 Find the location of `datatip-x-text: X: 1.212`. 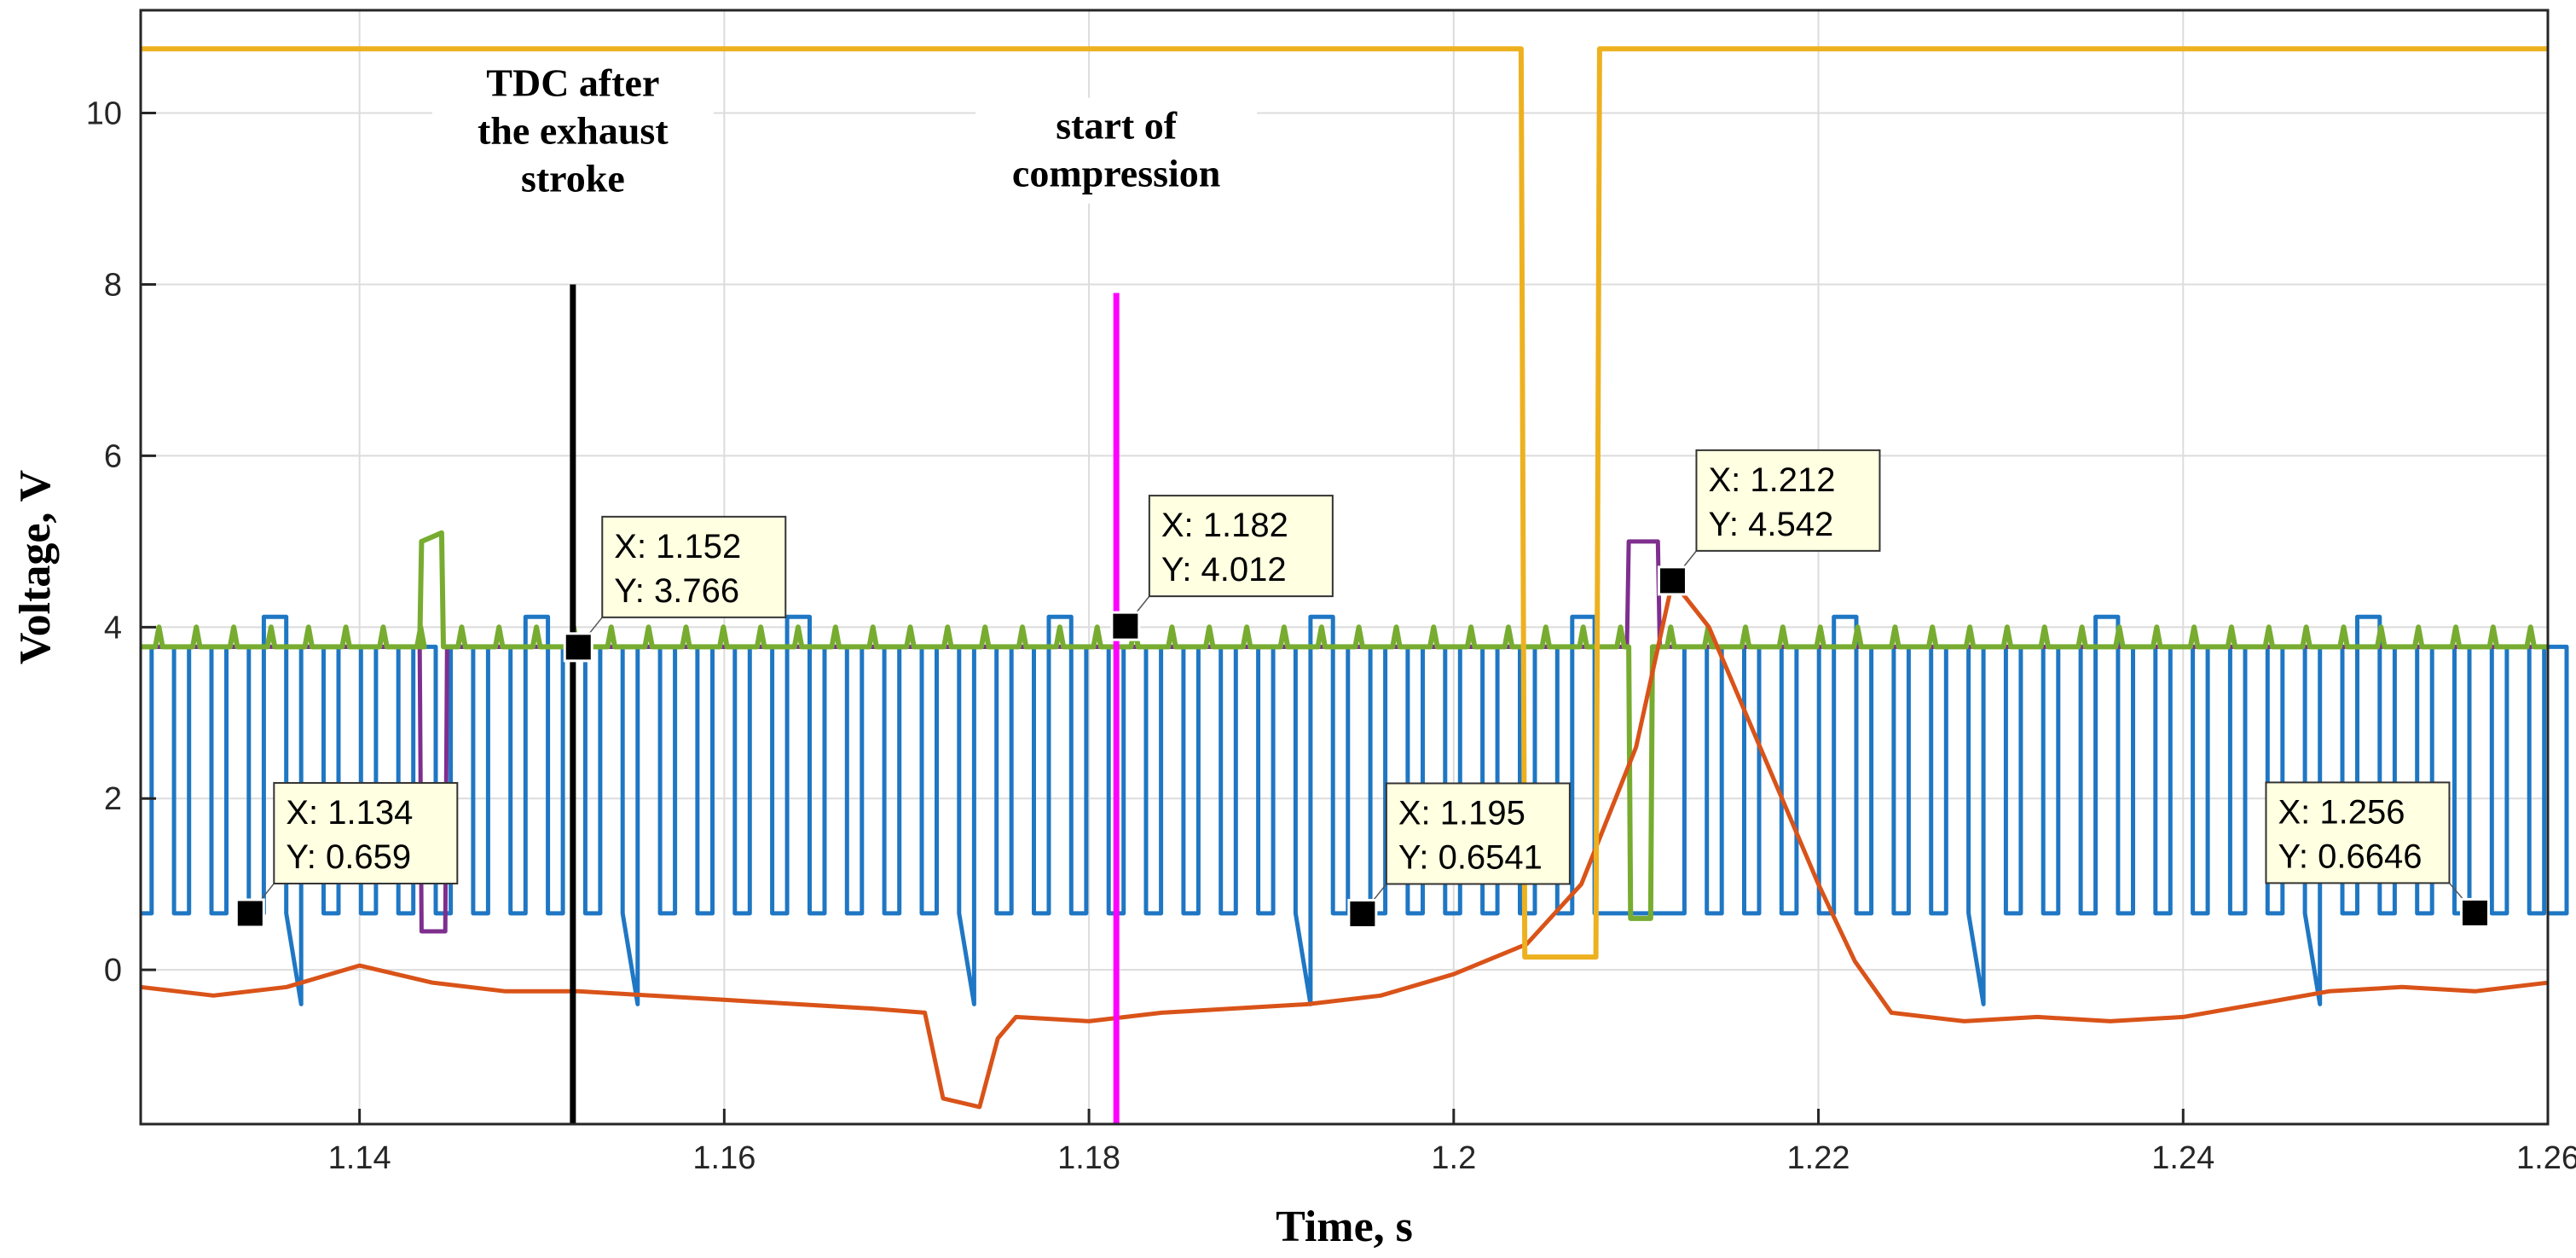

datatip-x-text: X: 1.212 is located at coordinates (1771, 480).